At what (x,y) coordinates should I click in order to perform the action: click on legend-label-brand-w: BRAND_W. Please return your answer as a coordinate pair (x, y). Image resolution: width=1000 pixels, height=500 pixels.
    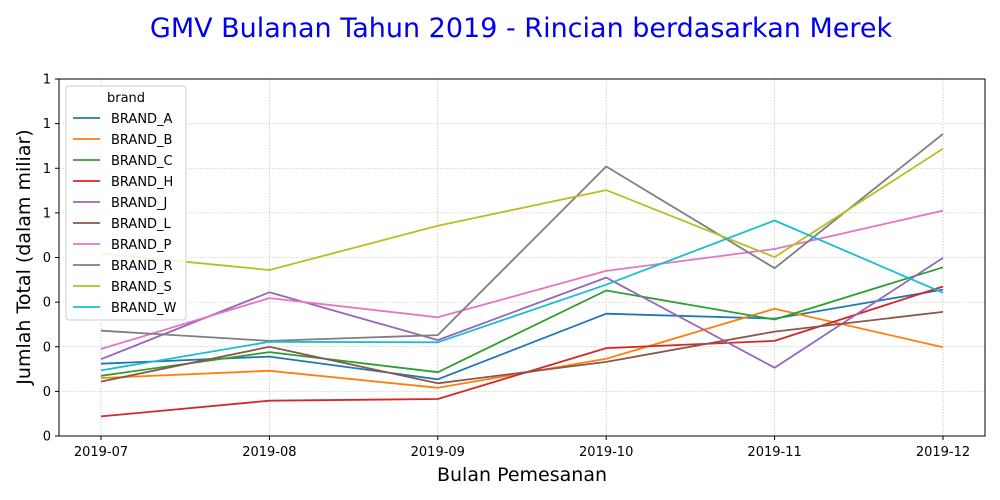
    Looking at the image, I should click on (144, 308).